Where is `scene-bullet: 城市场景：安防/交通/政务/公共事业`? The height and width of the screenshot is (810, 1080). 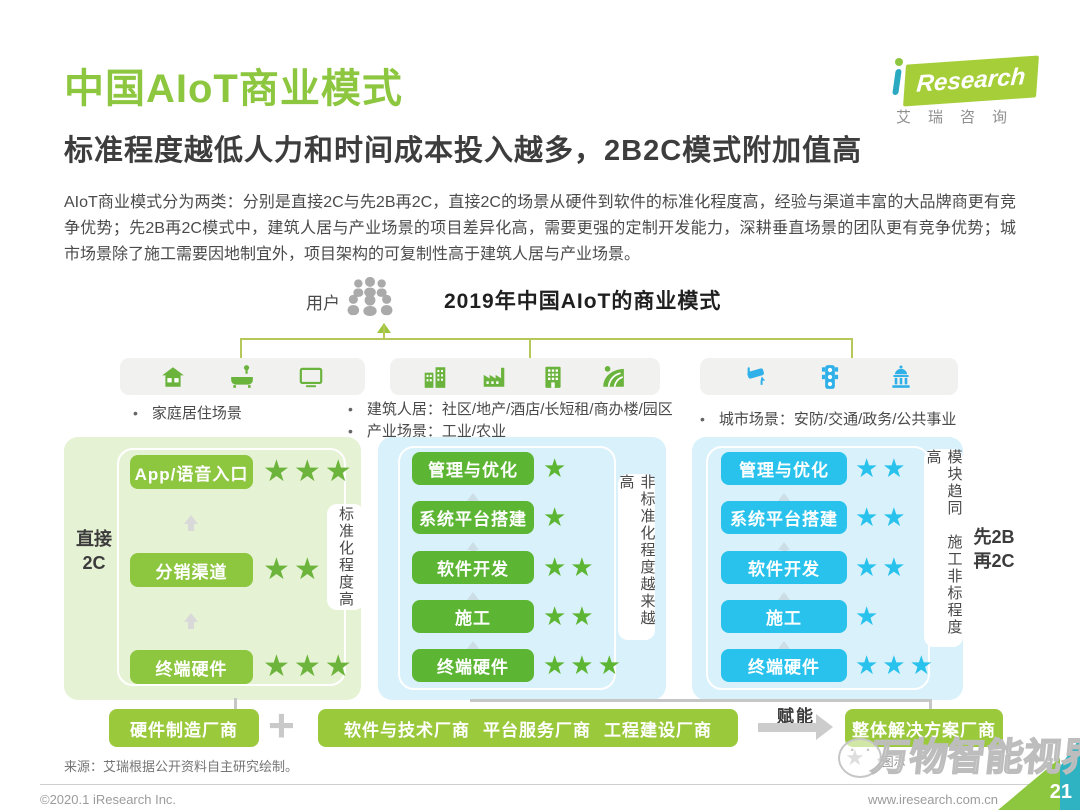
scene-bullet: 城市场景：安防/交通/政务/公共事业 is located at coordinates (828, 418).